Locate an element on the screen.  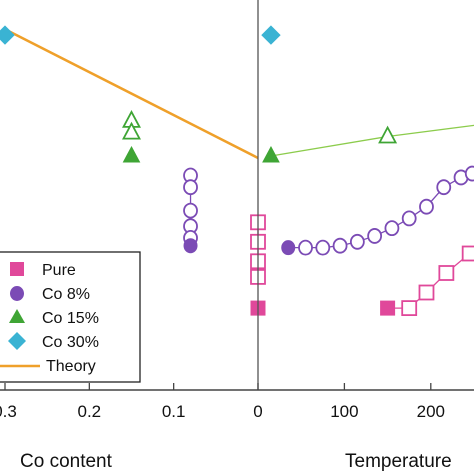
legend-item-theory: Theory is located at coordinates (48, 366).